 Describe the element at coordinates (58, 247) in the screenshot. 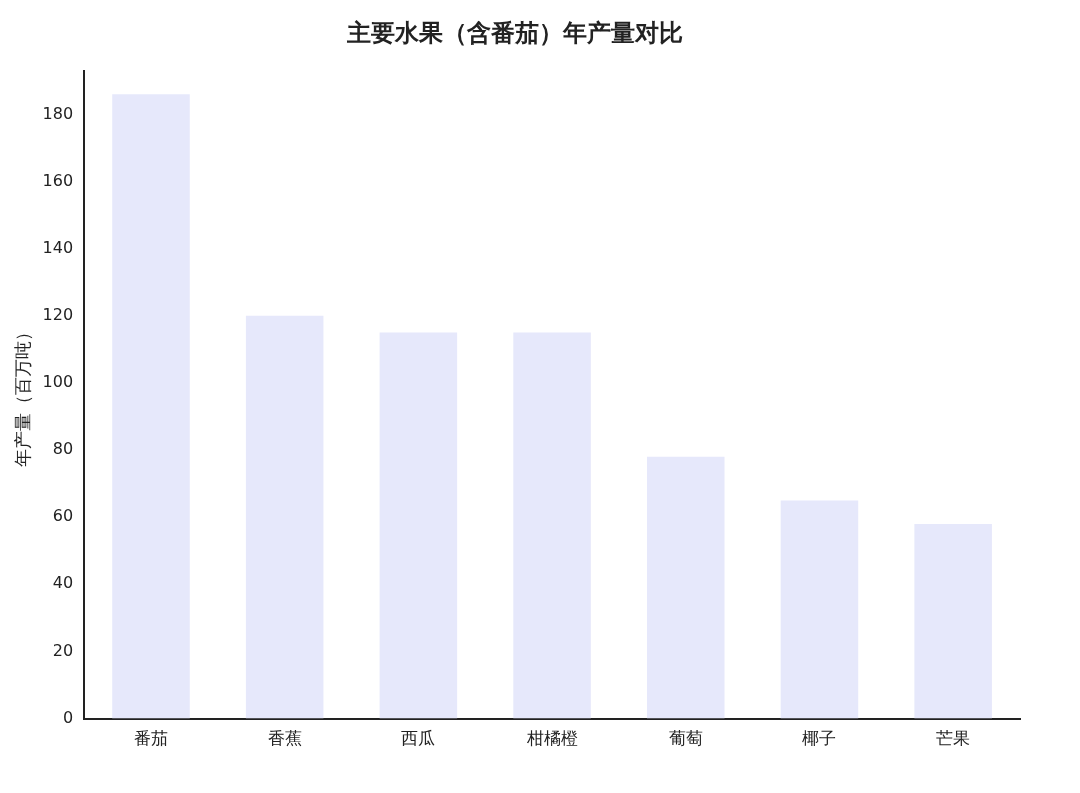

I see `y-tick-label: 140` at that location.